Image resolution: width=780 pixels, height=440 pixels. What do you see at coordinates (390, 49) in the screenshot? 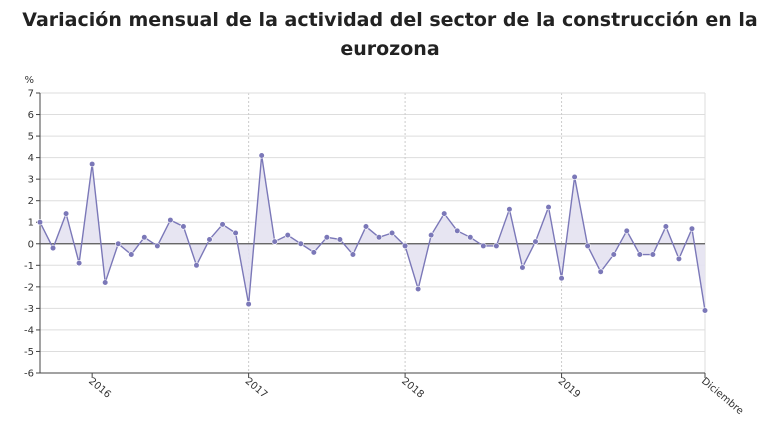
I see `chart-title-line-2: eurozona` at bounding box center [390, 49].